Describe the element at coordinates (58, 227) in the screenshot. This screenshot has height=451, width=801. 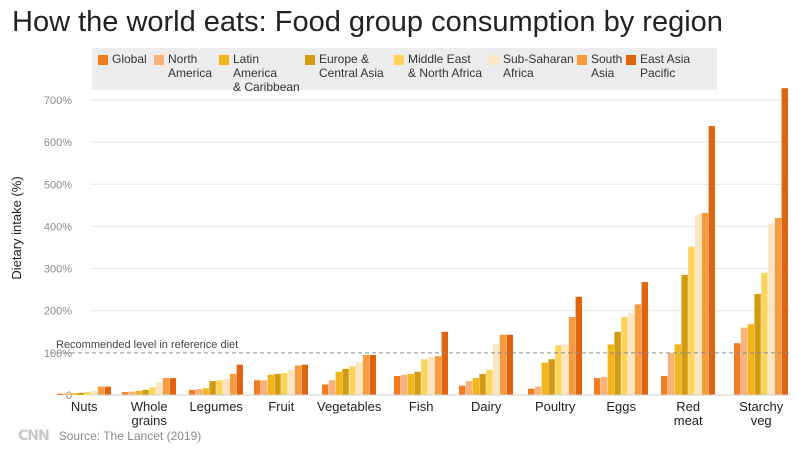
I see `y-tick-label: 400%` at that location.